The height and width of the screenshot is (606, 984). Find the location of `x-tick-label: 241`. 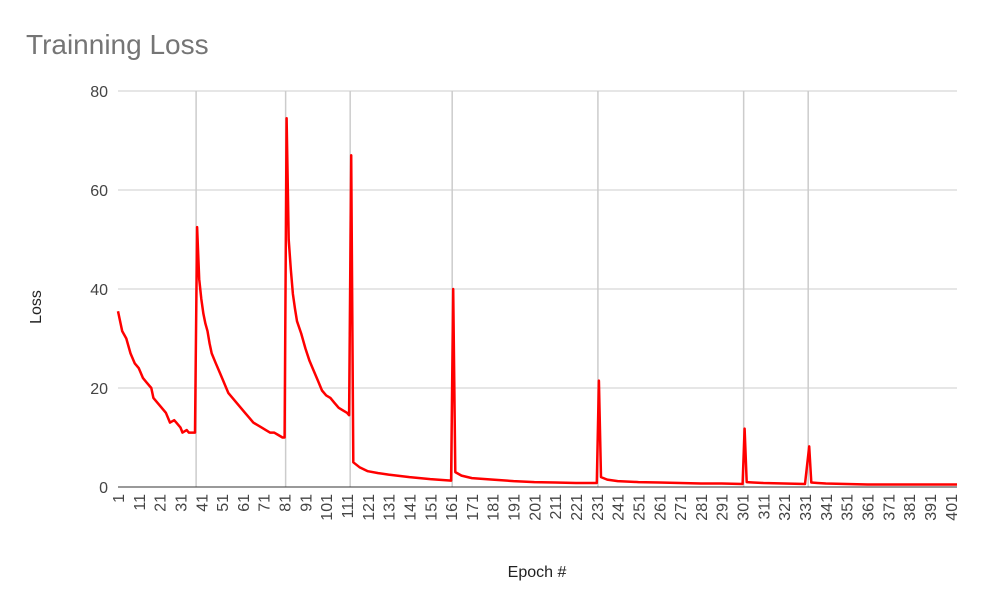

x-tick-label: 241 is located at coordinates (619, 507).